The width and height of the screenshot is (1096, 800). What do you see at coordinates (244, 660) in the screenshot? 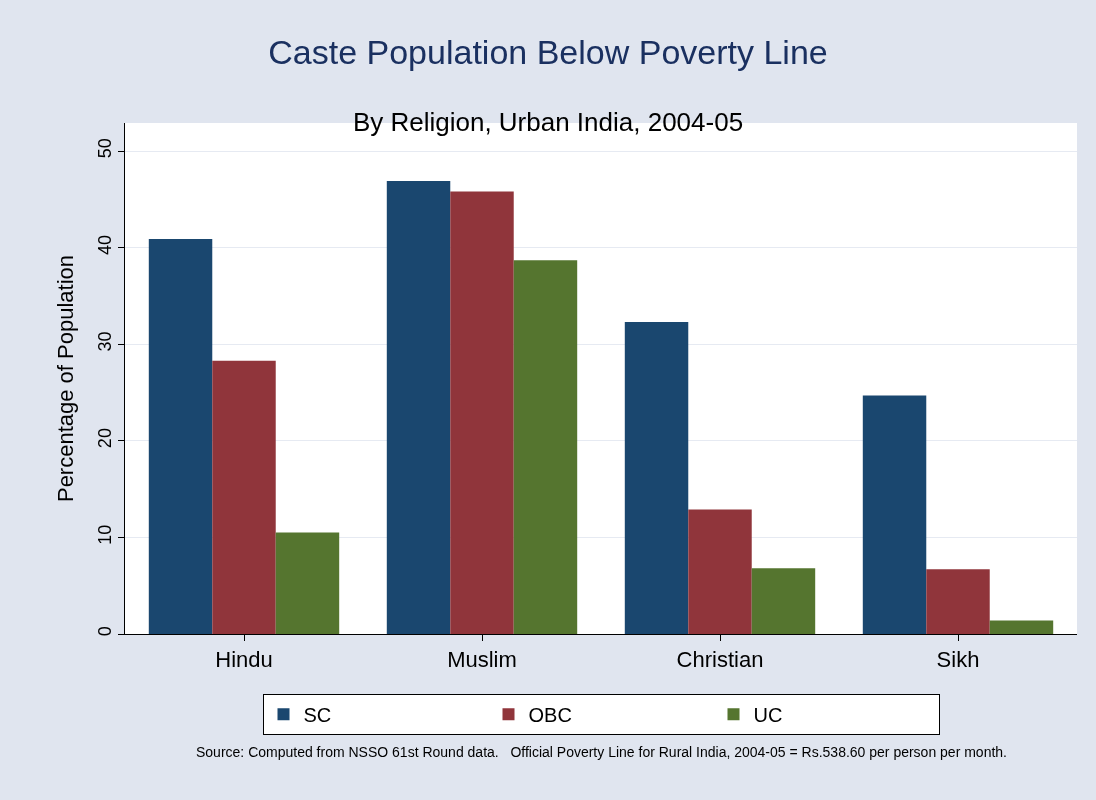
I see `x-tick-label: Hindu` at bounding box center [244, 660].